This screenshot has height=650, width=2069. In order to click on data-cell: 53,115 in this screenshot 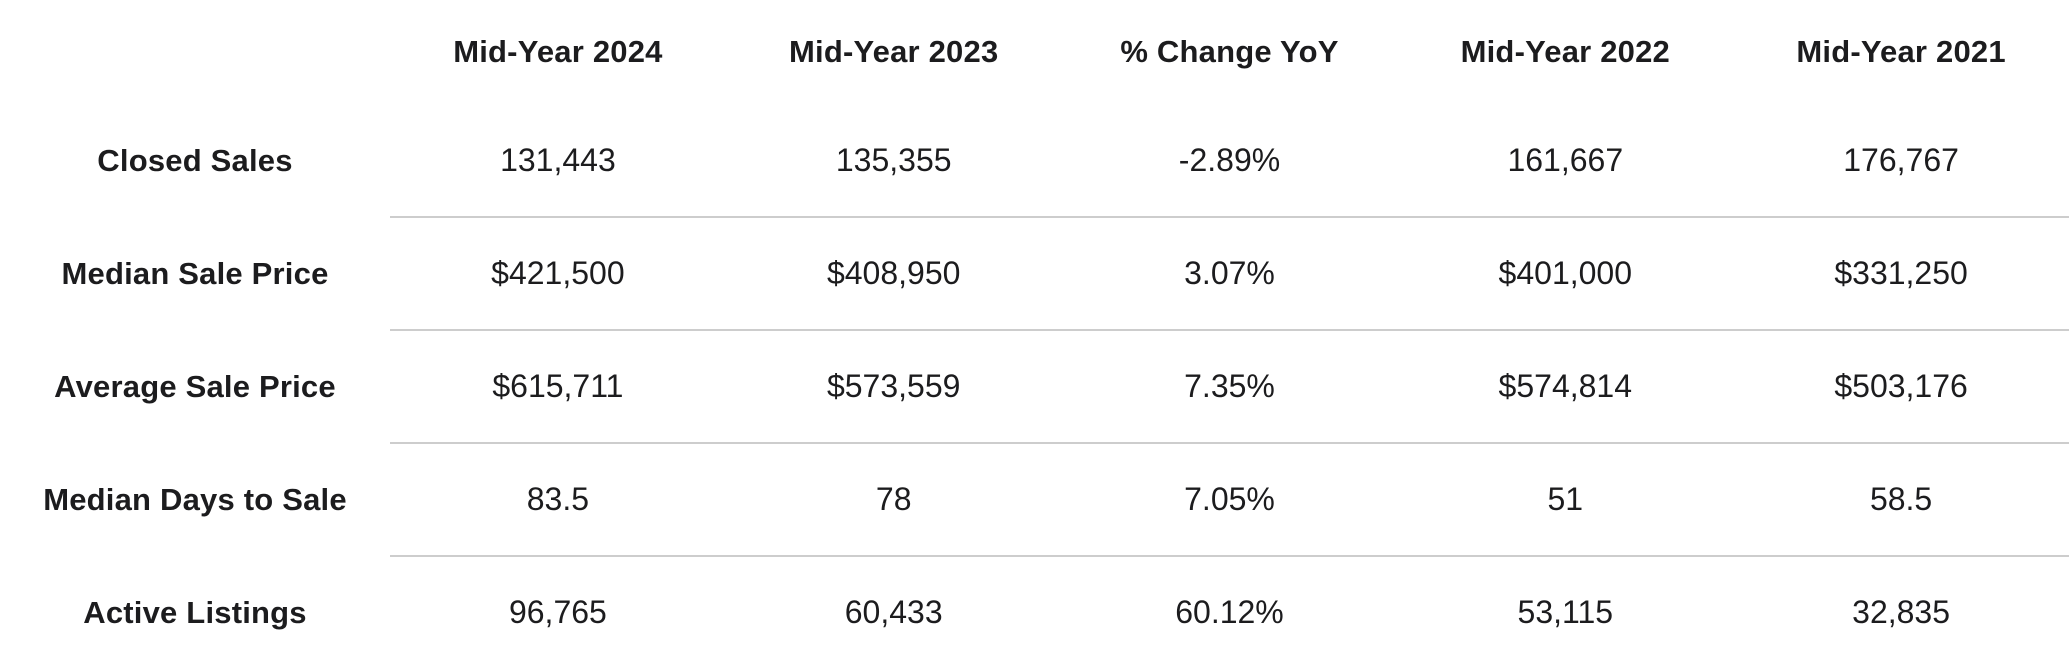, I will do `click(1565, 612)`.